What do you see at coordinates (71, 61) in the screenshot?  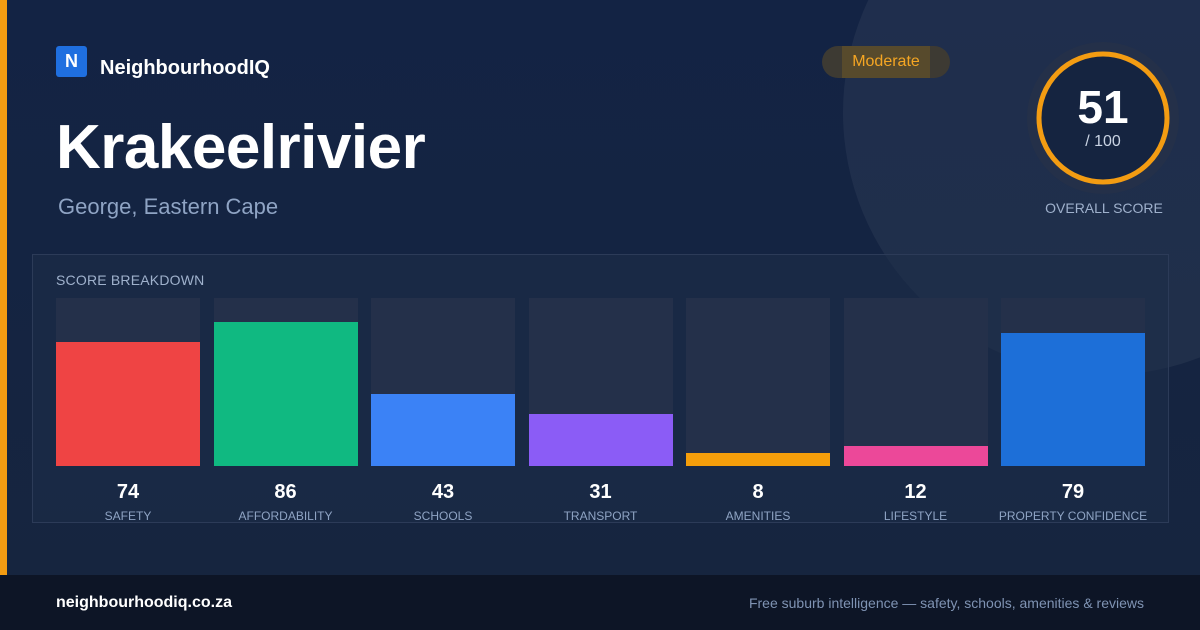 I see `brand-logo-icon: N` at bounding box center [71, 61].